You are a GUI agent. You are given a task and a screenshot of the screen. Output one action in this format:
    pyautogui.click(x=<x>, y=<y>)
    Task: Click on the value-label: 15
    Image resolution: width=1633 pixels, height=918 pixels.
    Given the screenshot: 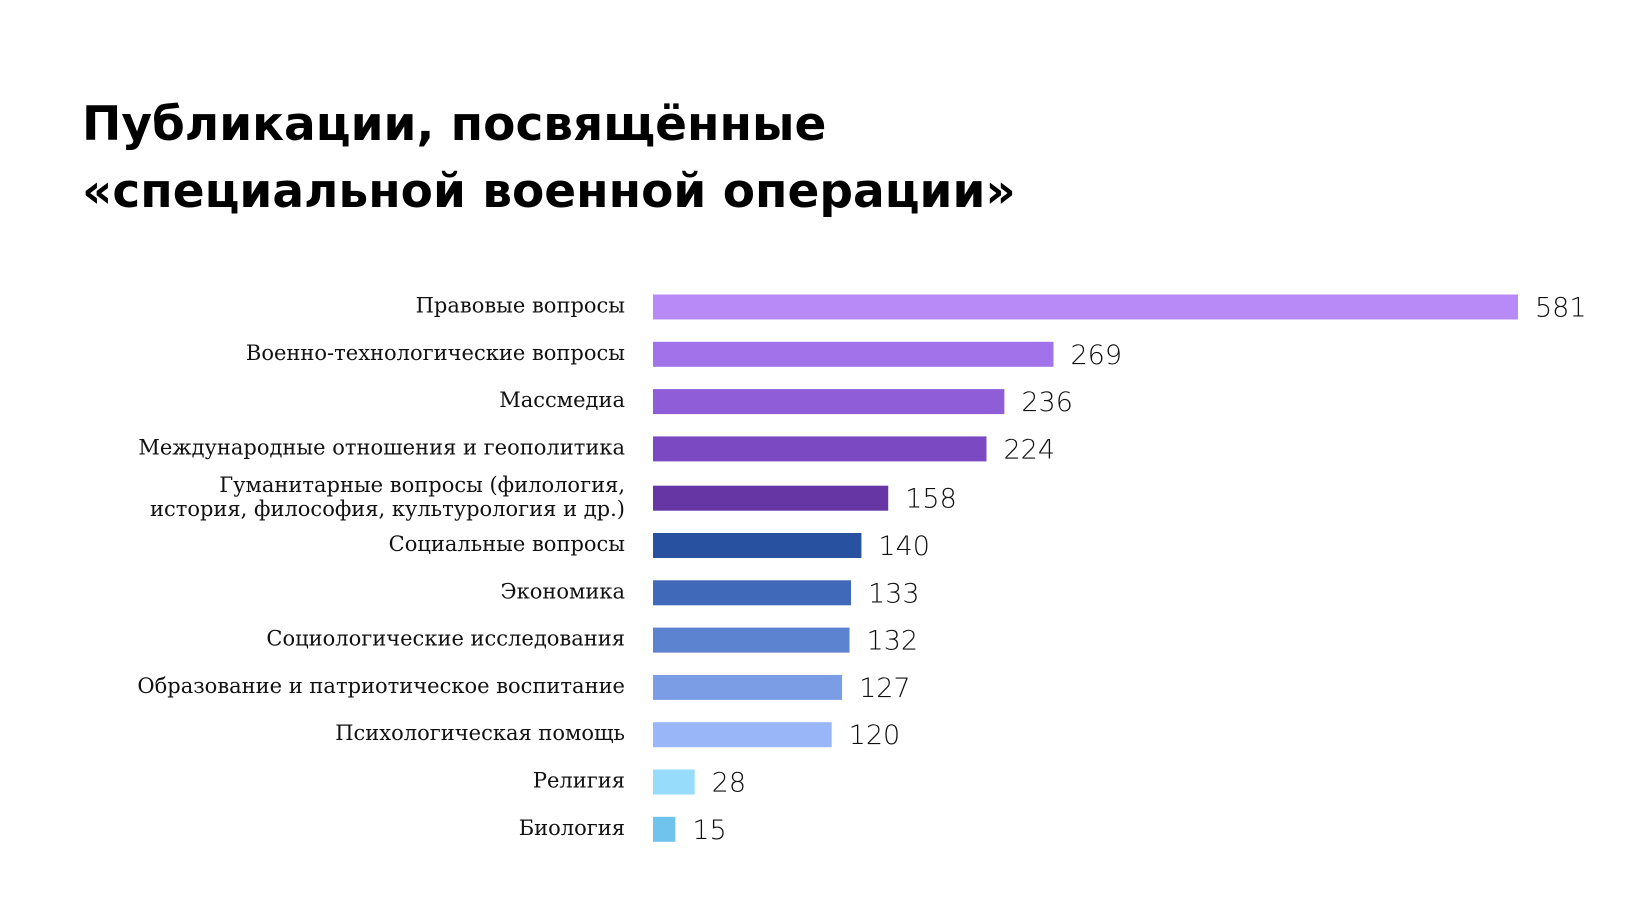 What is the action you would take?
    pyautogui.click(x=709, y=830)
    